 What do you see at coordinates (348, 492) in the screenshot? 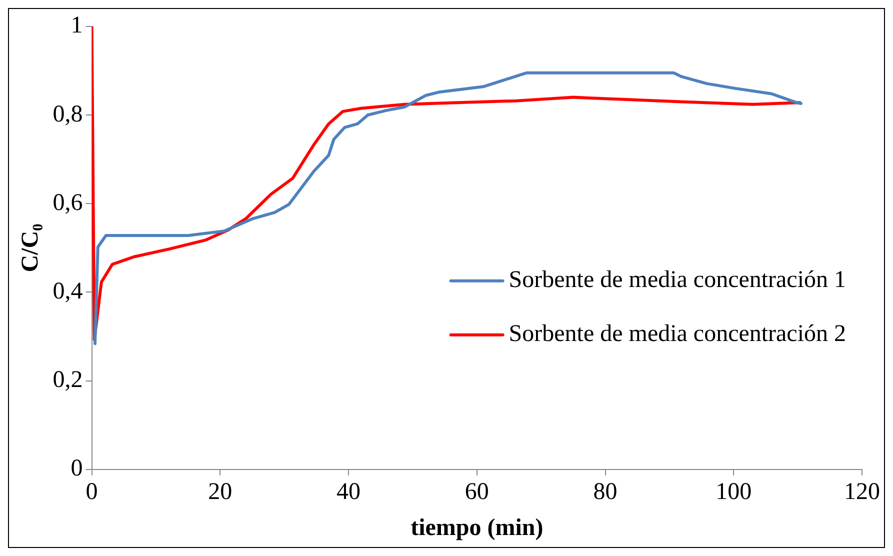
I see `x-tick-label: 40` at bounding box center [348, 492].